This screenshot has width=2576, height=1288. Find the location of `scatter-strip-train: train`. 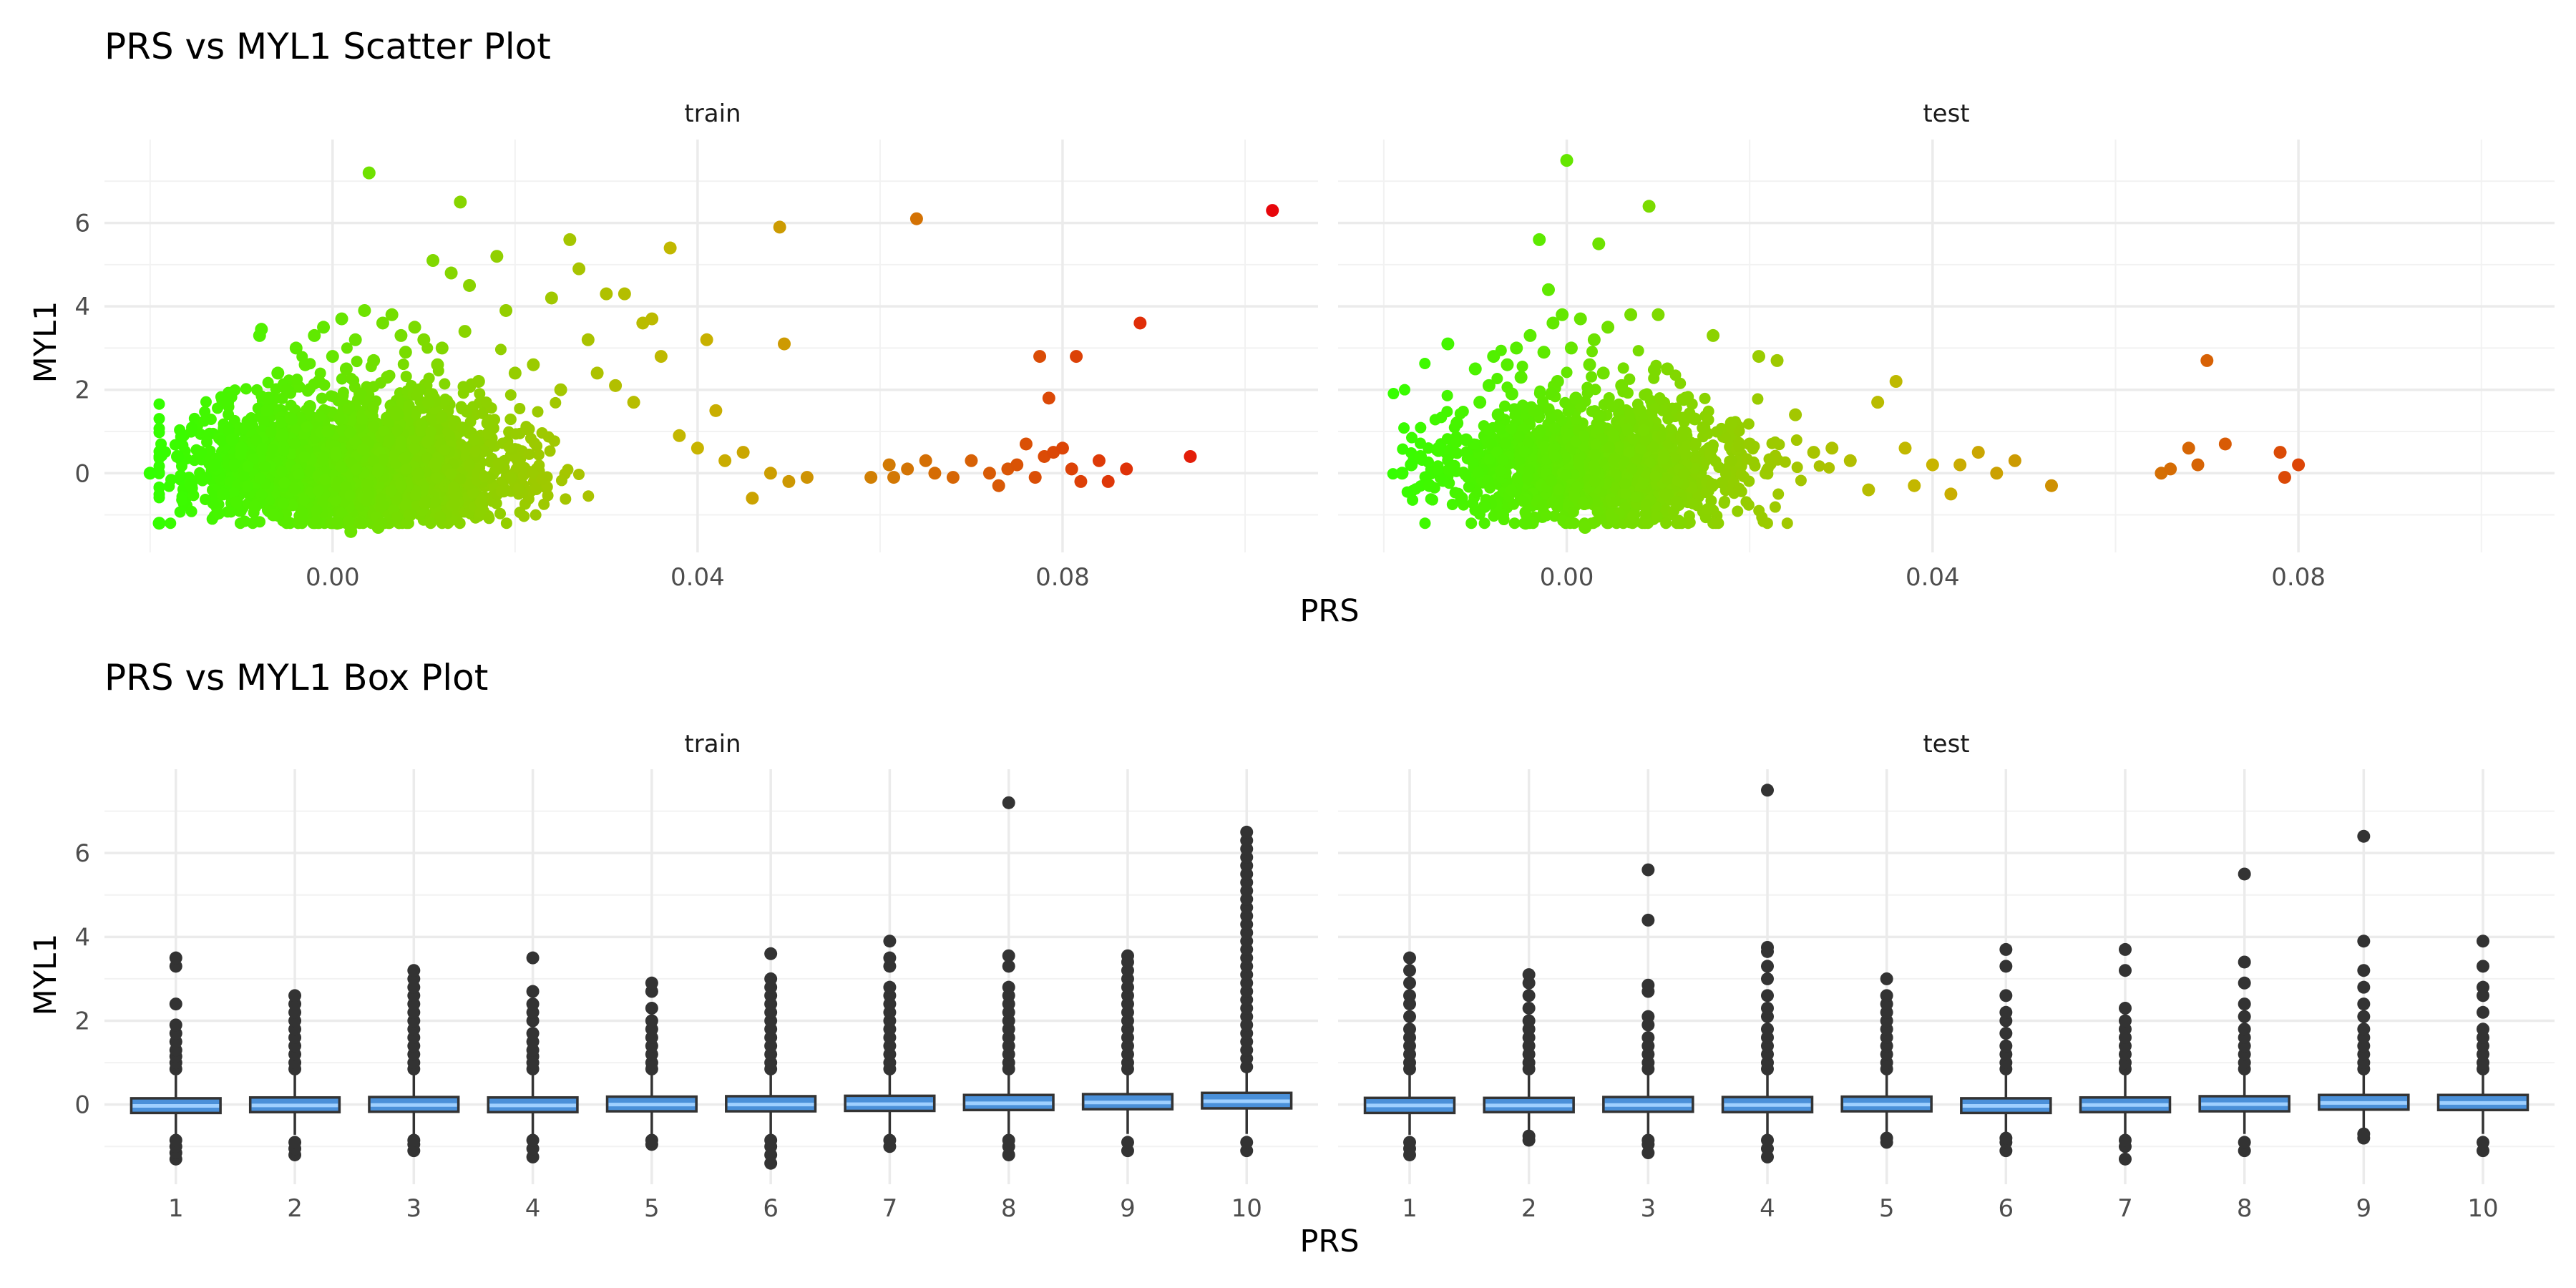

scatter-strip-train: train is located at coordinates (712, 113).